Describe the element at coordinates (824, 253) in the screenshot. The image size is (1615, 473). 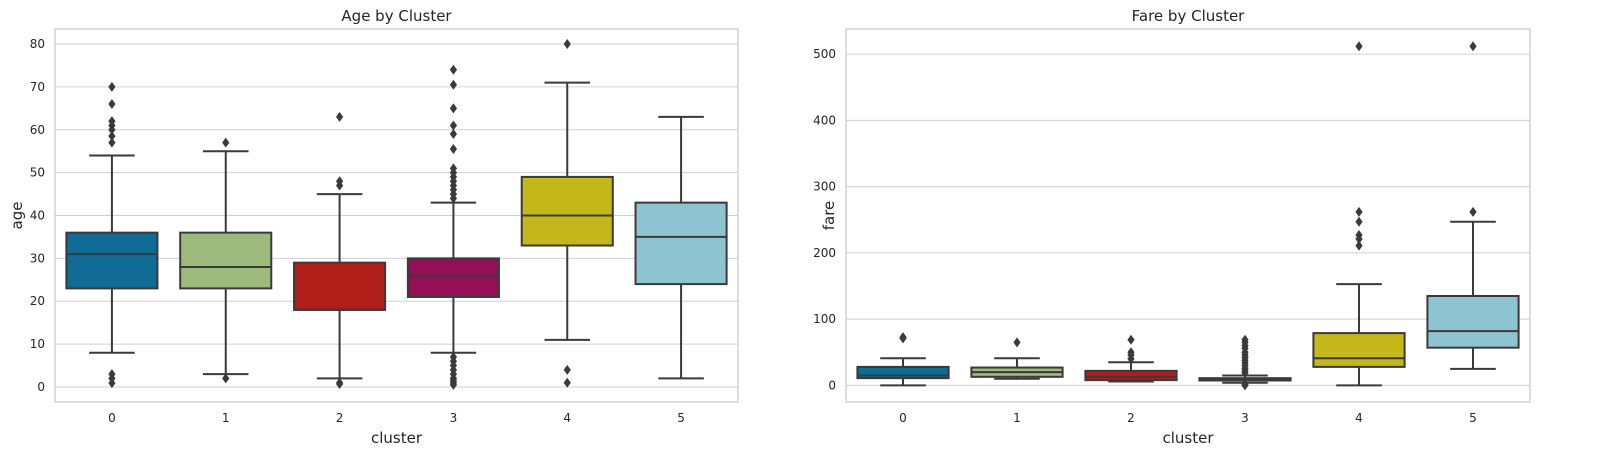
I see `y-tick-label: 200` at that location.